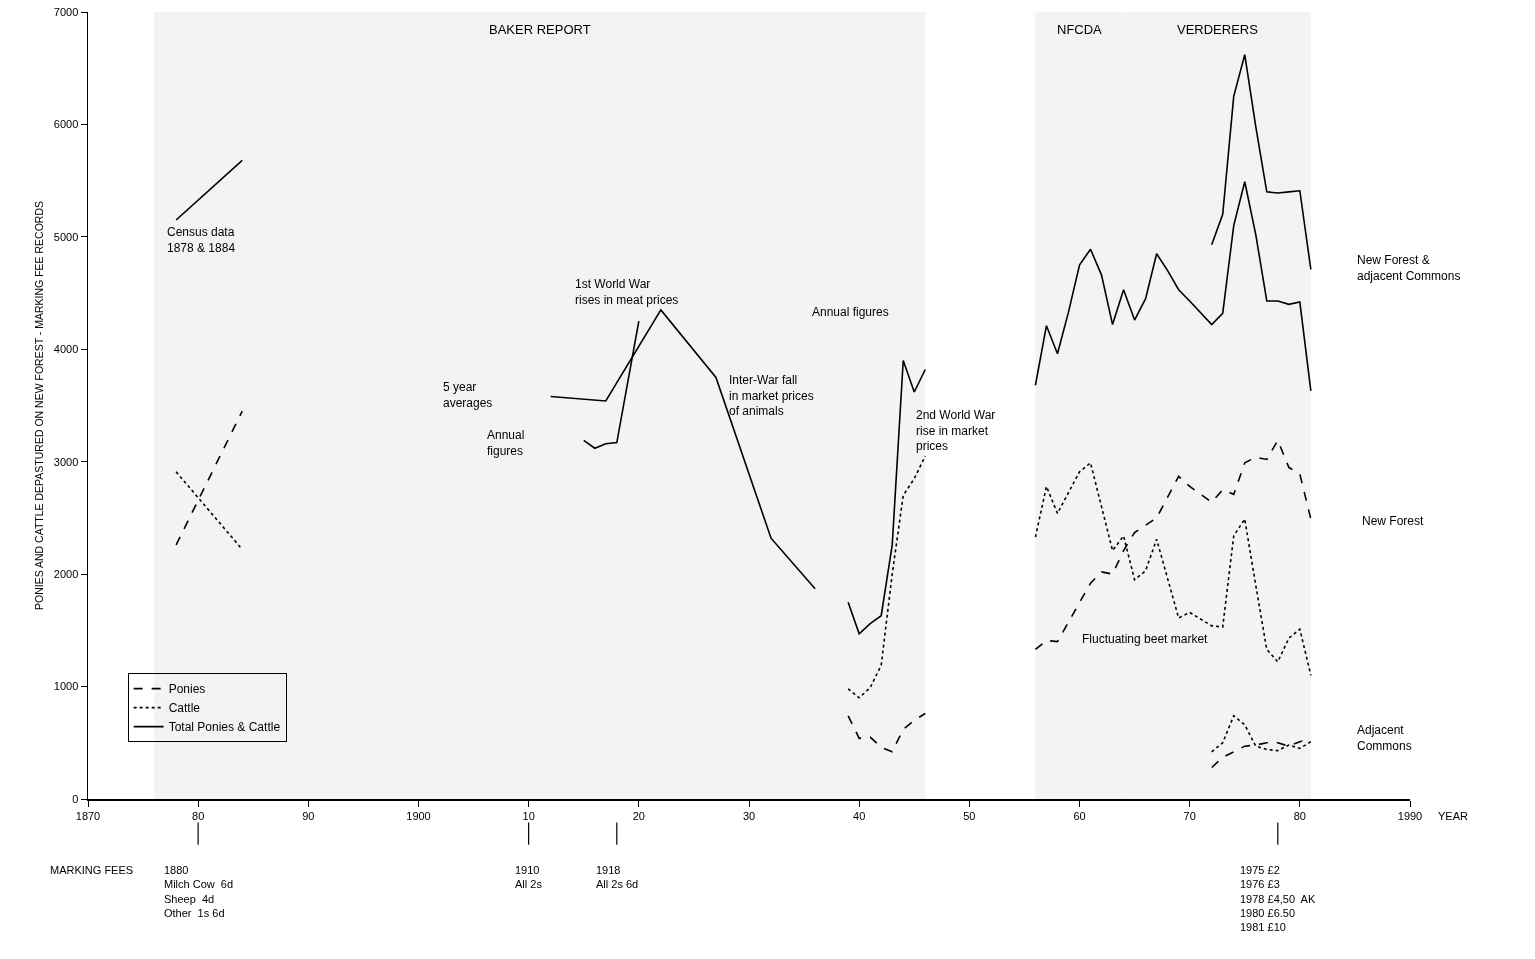 Image resolution: width=1535 pixels, height=959 pixels. Describe the element at coordinates (1384, 738) in the screenshot. I see `annotation: Adjacent Commons` at that location.